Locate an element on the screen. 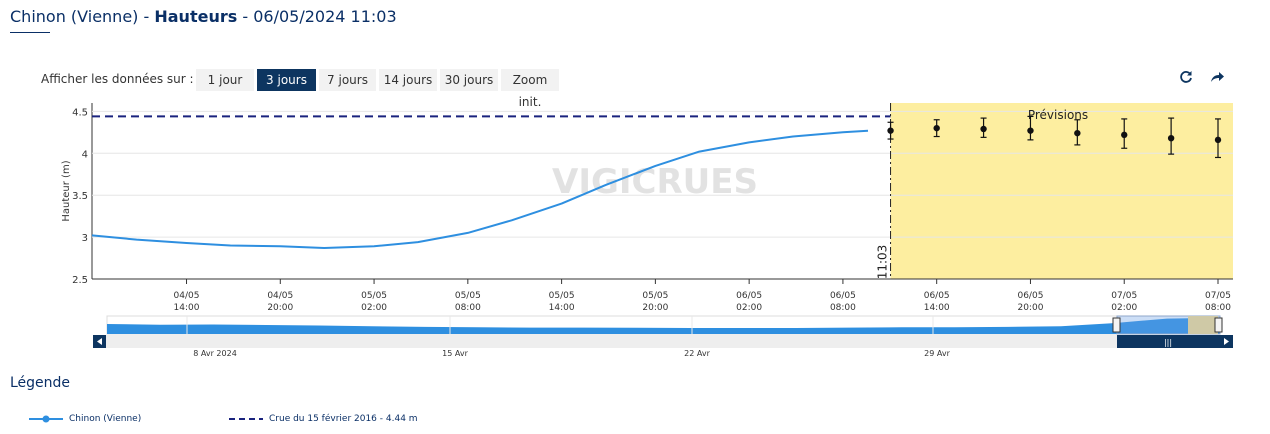  navigator-scrollbar-thumb is located at coordinates (1168, 341).